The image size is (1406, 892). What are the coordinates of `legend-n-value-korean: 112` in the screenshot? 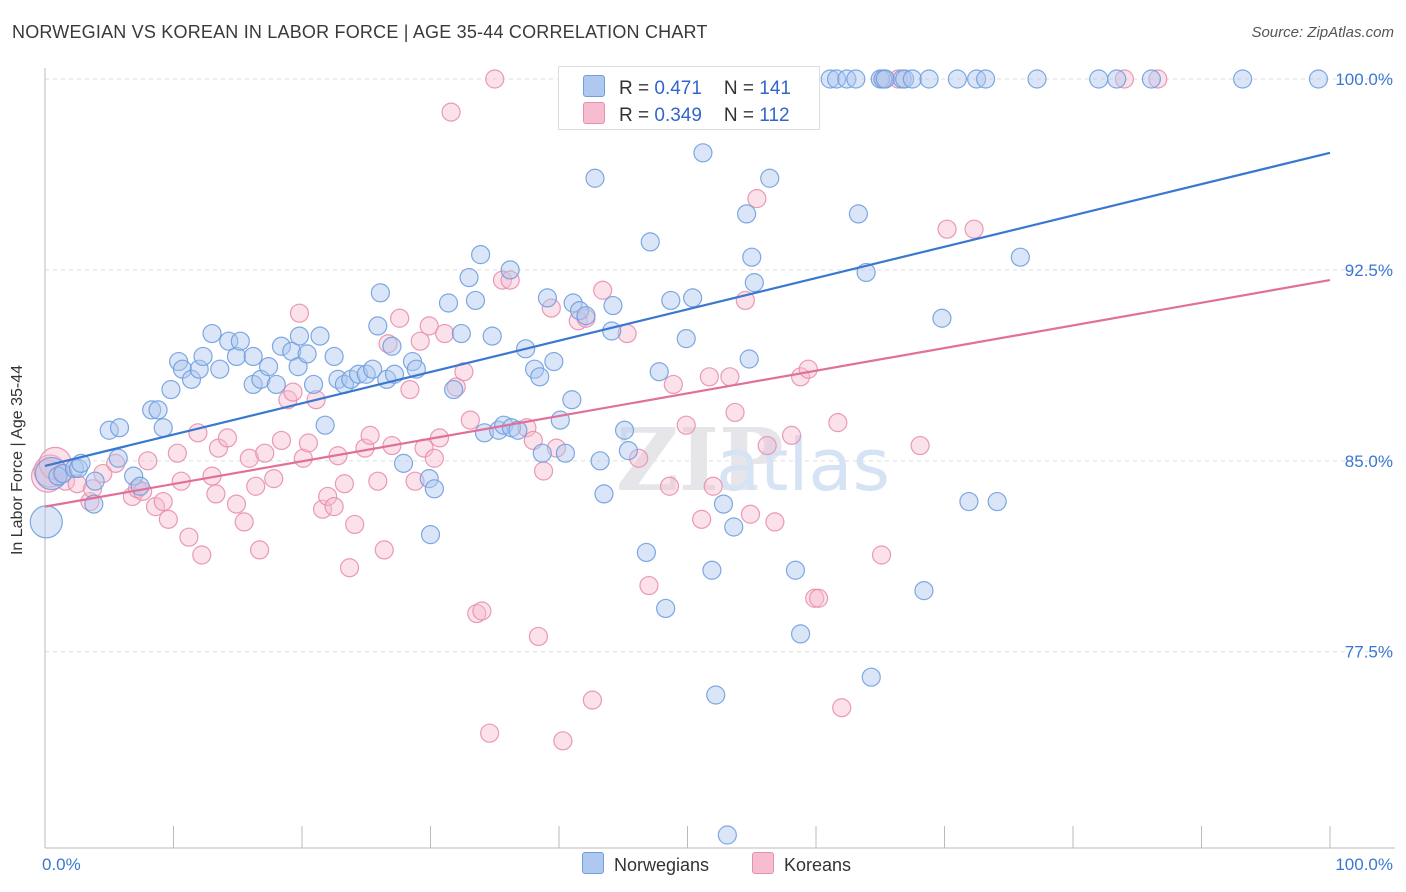 It's located at (774, 115).